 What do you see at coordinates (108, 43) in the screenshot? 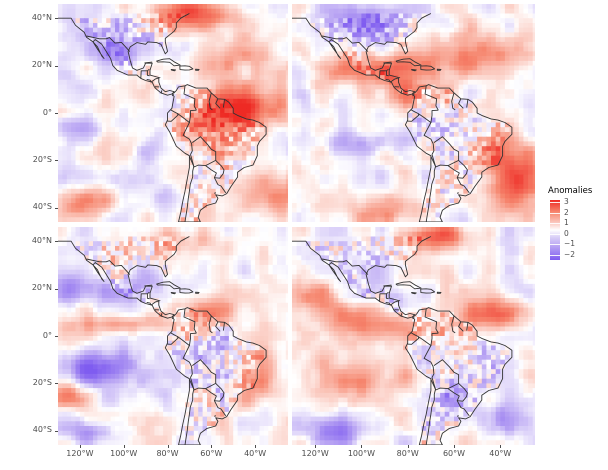
I see `country-border` at bounding box center [108, 43].